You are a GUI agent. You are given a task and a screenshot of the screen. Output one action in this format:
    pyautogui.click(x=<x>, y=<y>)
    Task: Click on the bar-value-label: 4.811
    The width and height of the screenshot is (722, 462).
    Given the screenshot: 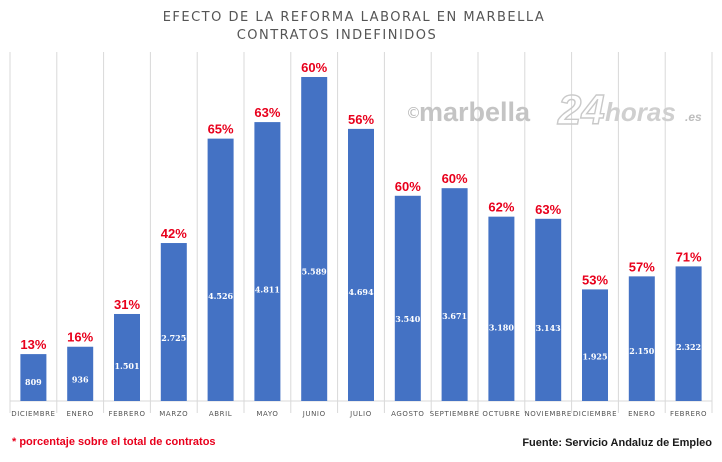 What is the action you would take?
    pyautogui.click(x=267, y=289)
    